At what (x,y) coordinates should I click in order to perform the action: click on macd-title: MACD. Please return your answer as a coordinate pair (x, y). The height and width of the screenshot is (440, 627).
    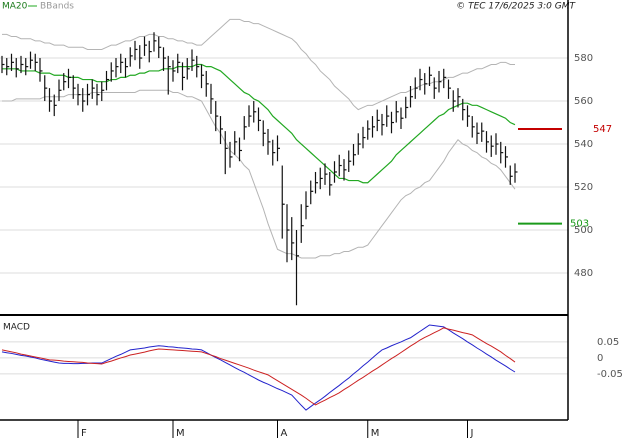
    Looking at the image, I should click on (16, 328).